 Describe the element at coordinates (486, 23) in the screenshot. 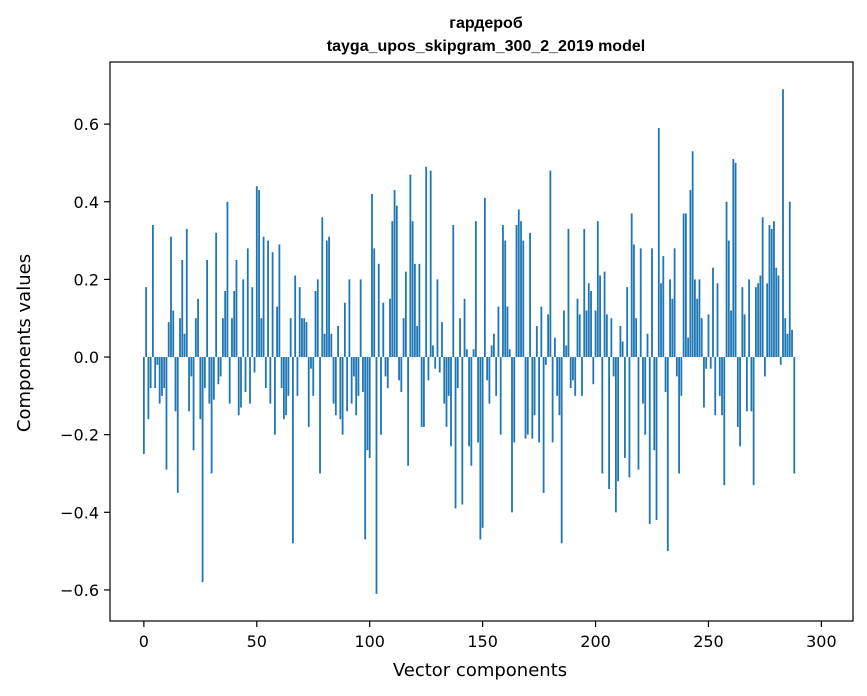

I see `chart-title: гардероб` at that location.